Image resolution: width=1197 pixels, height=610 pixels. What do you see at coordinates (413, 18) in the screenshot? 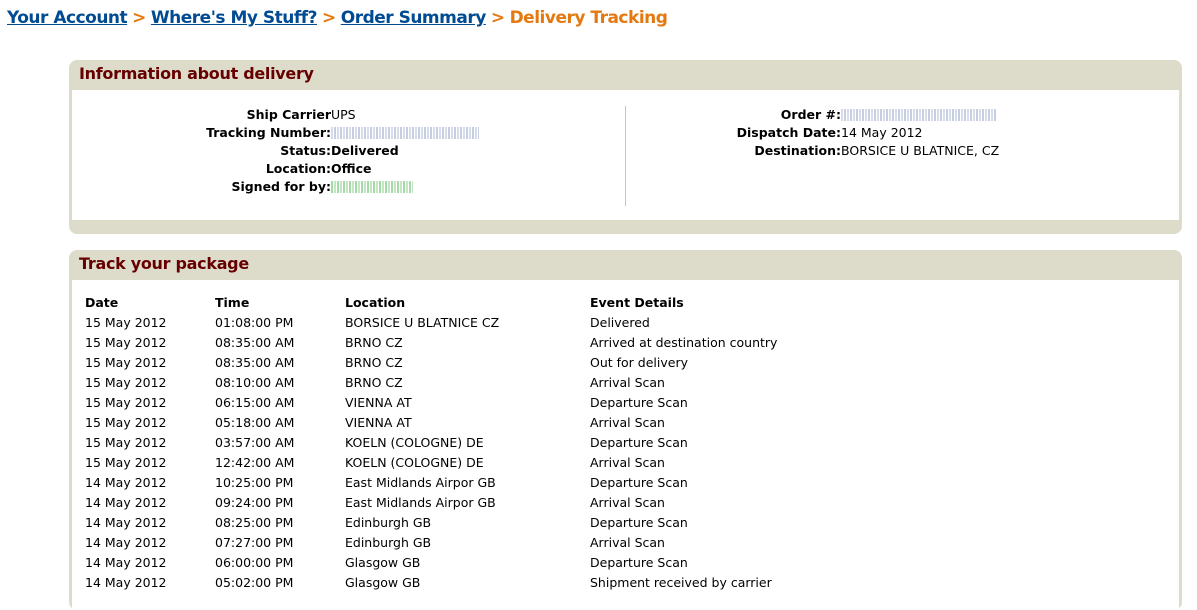
I see `breadcrumb-order-summary: Order Summary` at bounding box center [413, 18].